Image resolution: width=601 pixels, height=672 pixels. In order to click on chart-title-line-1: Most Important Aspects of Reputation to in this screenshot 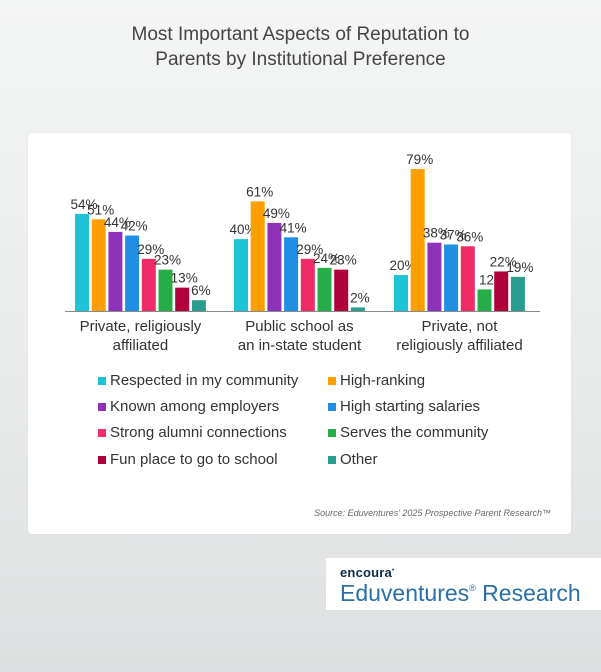, I will do `click(300, 34)`.